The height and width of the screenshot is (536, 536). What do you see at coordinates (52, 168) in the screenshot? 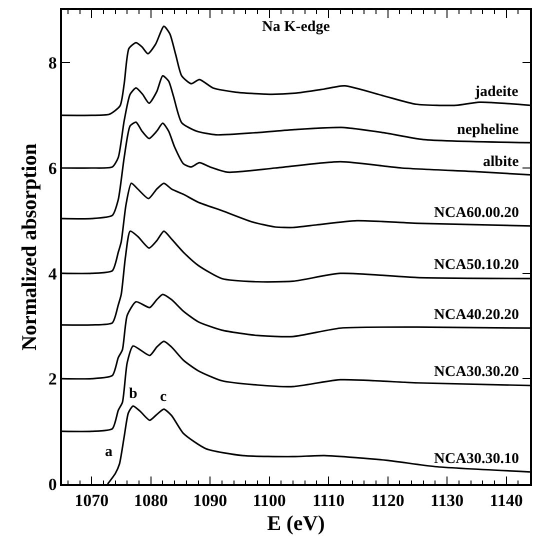
I see `y-tick-label: 6` at bounding box center [52, 168].